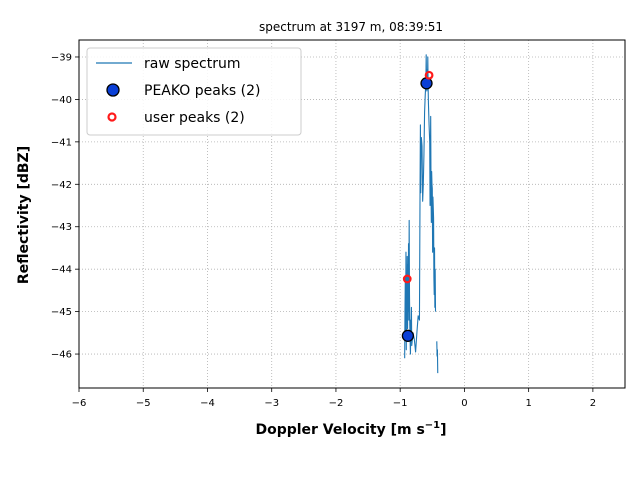  I want to click on y-axis: −39 −40 −41 −42 −43 −44 −45 −46, so click(65, 206).